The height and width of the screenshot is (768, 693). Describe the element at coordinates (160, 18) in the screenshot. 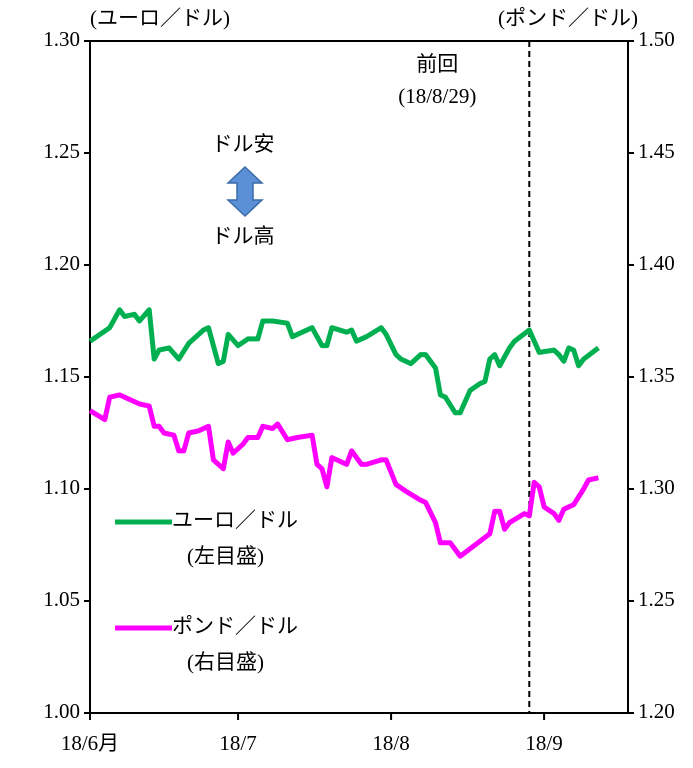

I see `y-axis-label: (ユーロ／ドル)` at that location.